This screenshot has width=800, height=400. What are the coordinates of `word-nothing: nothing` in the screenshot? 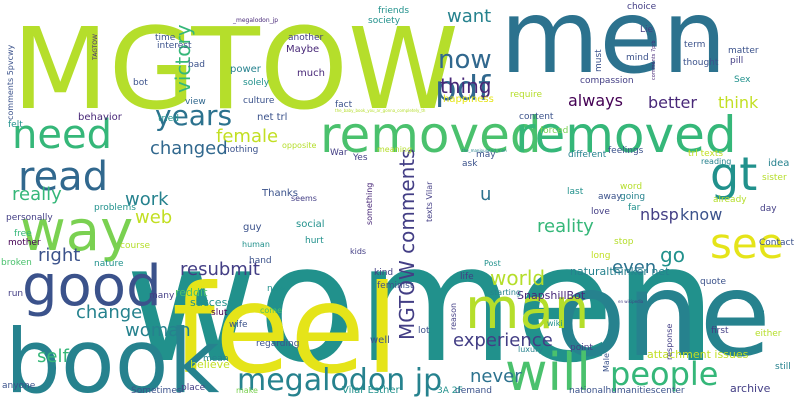 It's located at (241, 150).